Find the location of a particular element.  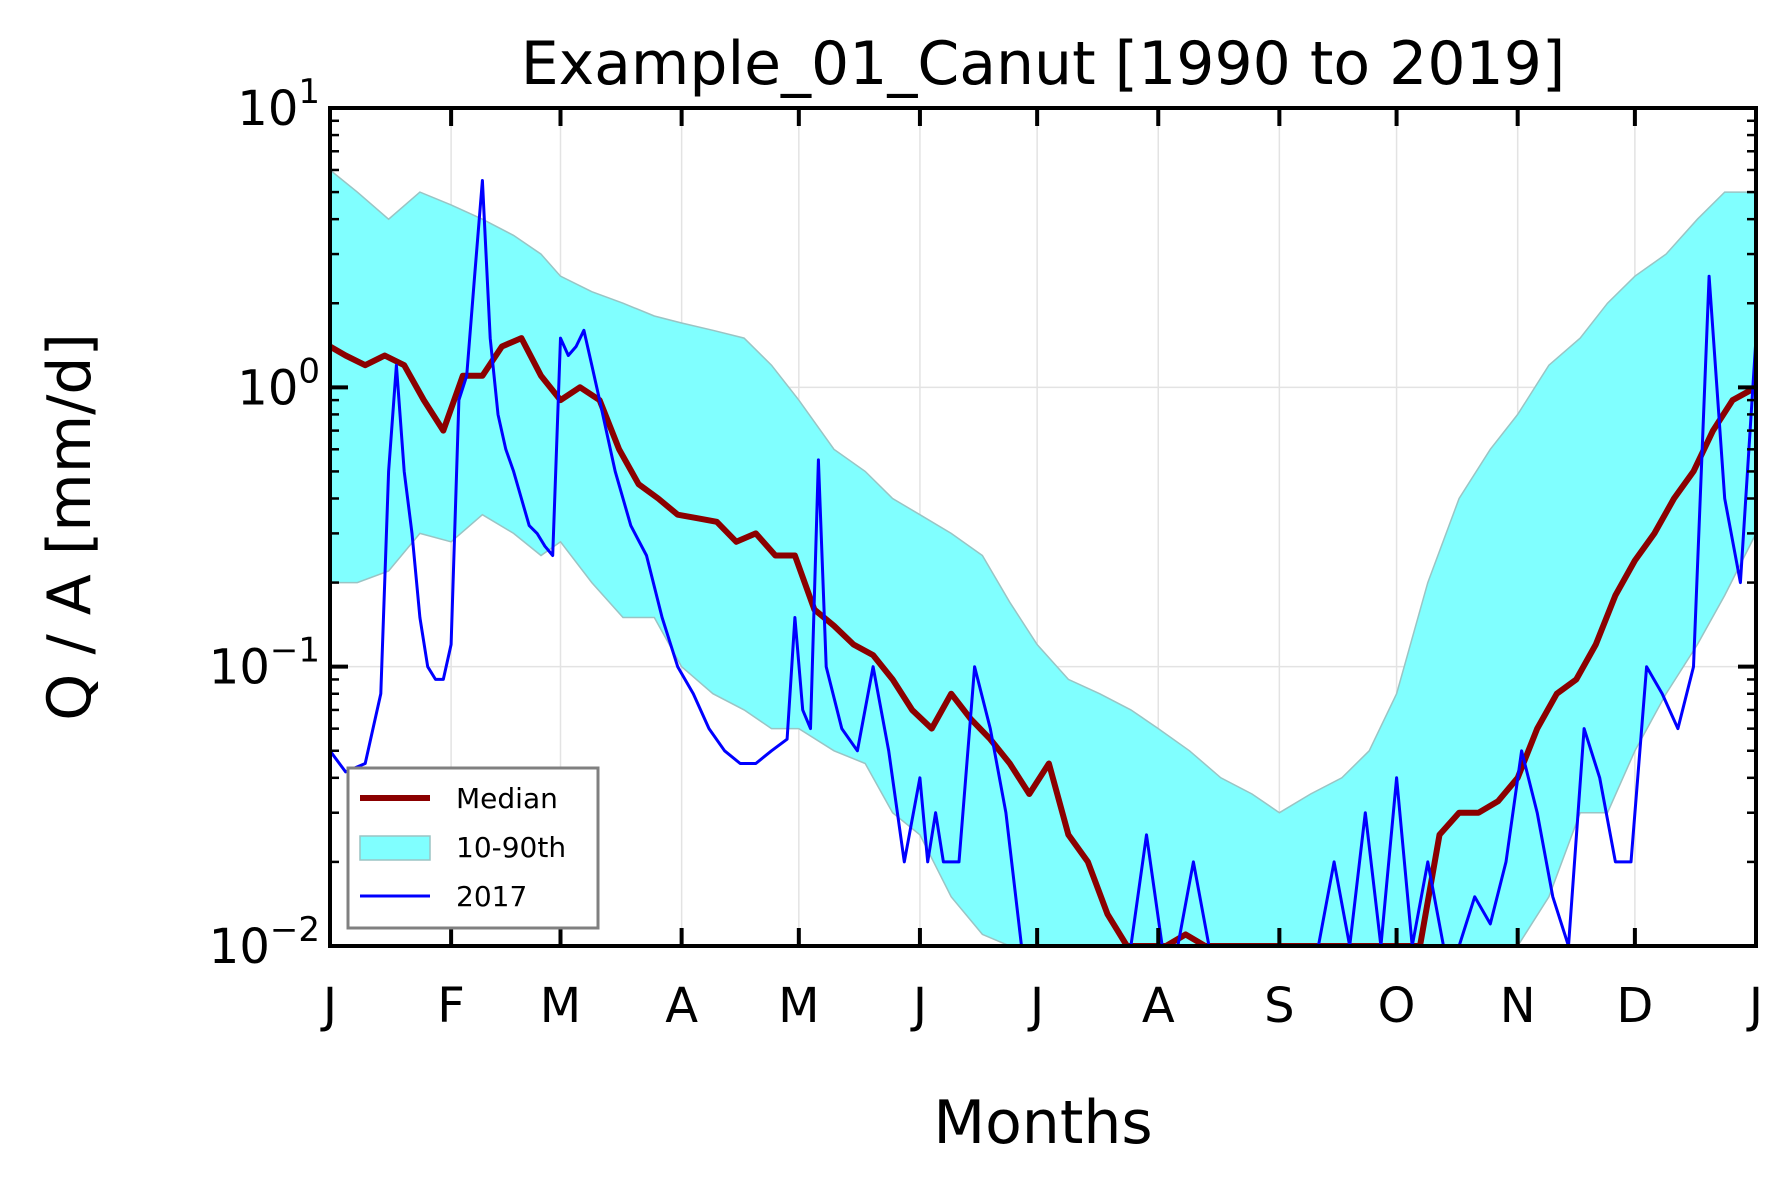

y-tick-label: 10⁰ is located at coordinates (278, 383).